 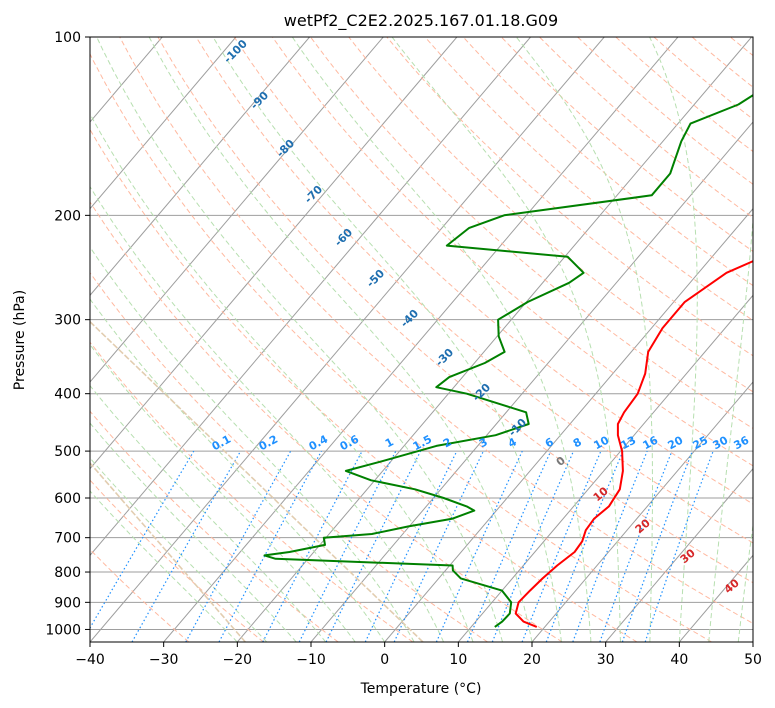 I want to click on mixing-ratio-label: 20, so click(x=676, y=442).